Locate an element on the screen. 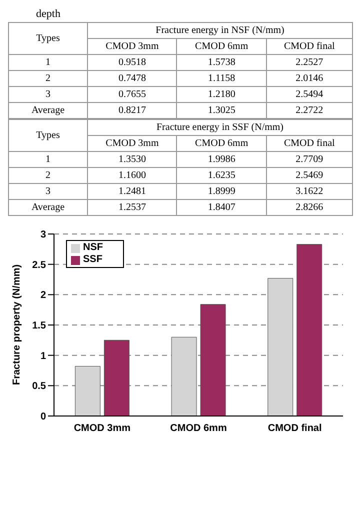 Image resolution: width=361 pixels, height=516 pixels. data-label: 1.8407 is located at coordinates (221, 208).